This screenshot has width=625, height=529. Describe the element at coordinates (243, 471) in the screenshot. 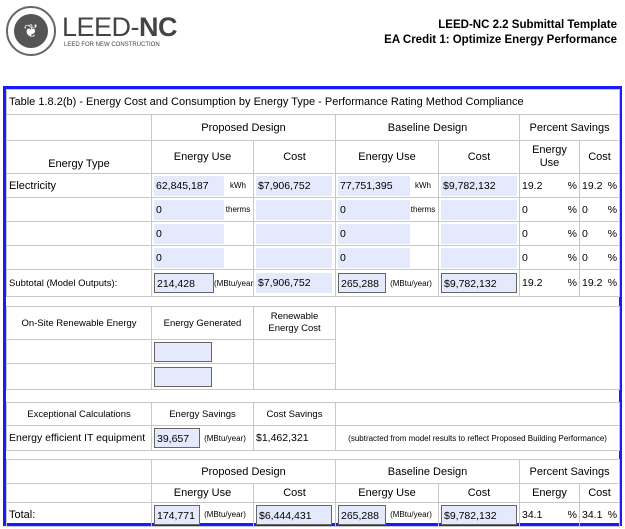

I see `total-proposed-header: Proposed Design` at that location.